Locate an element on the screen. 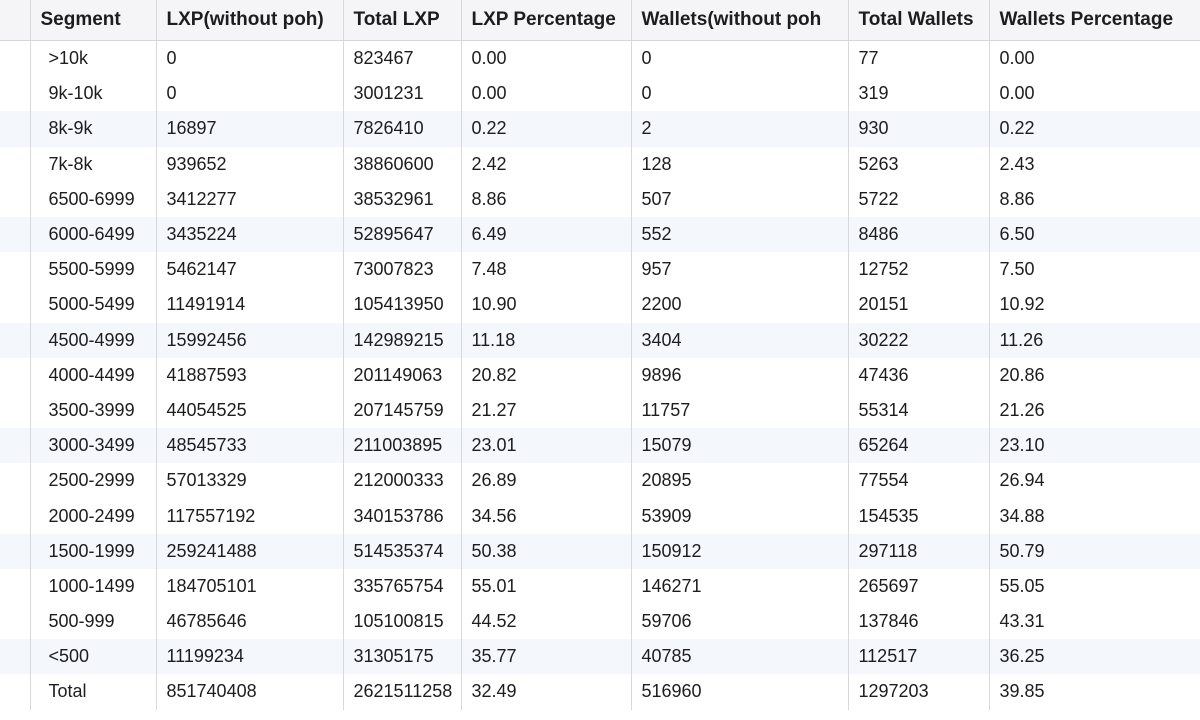 The height and width of the screenshot is (720, 1200). table-cell: 8.86 is located at coordinates (1094, 199).